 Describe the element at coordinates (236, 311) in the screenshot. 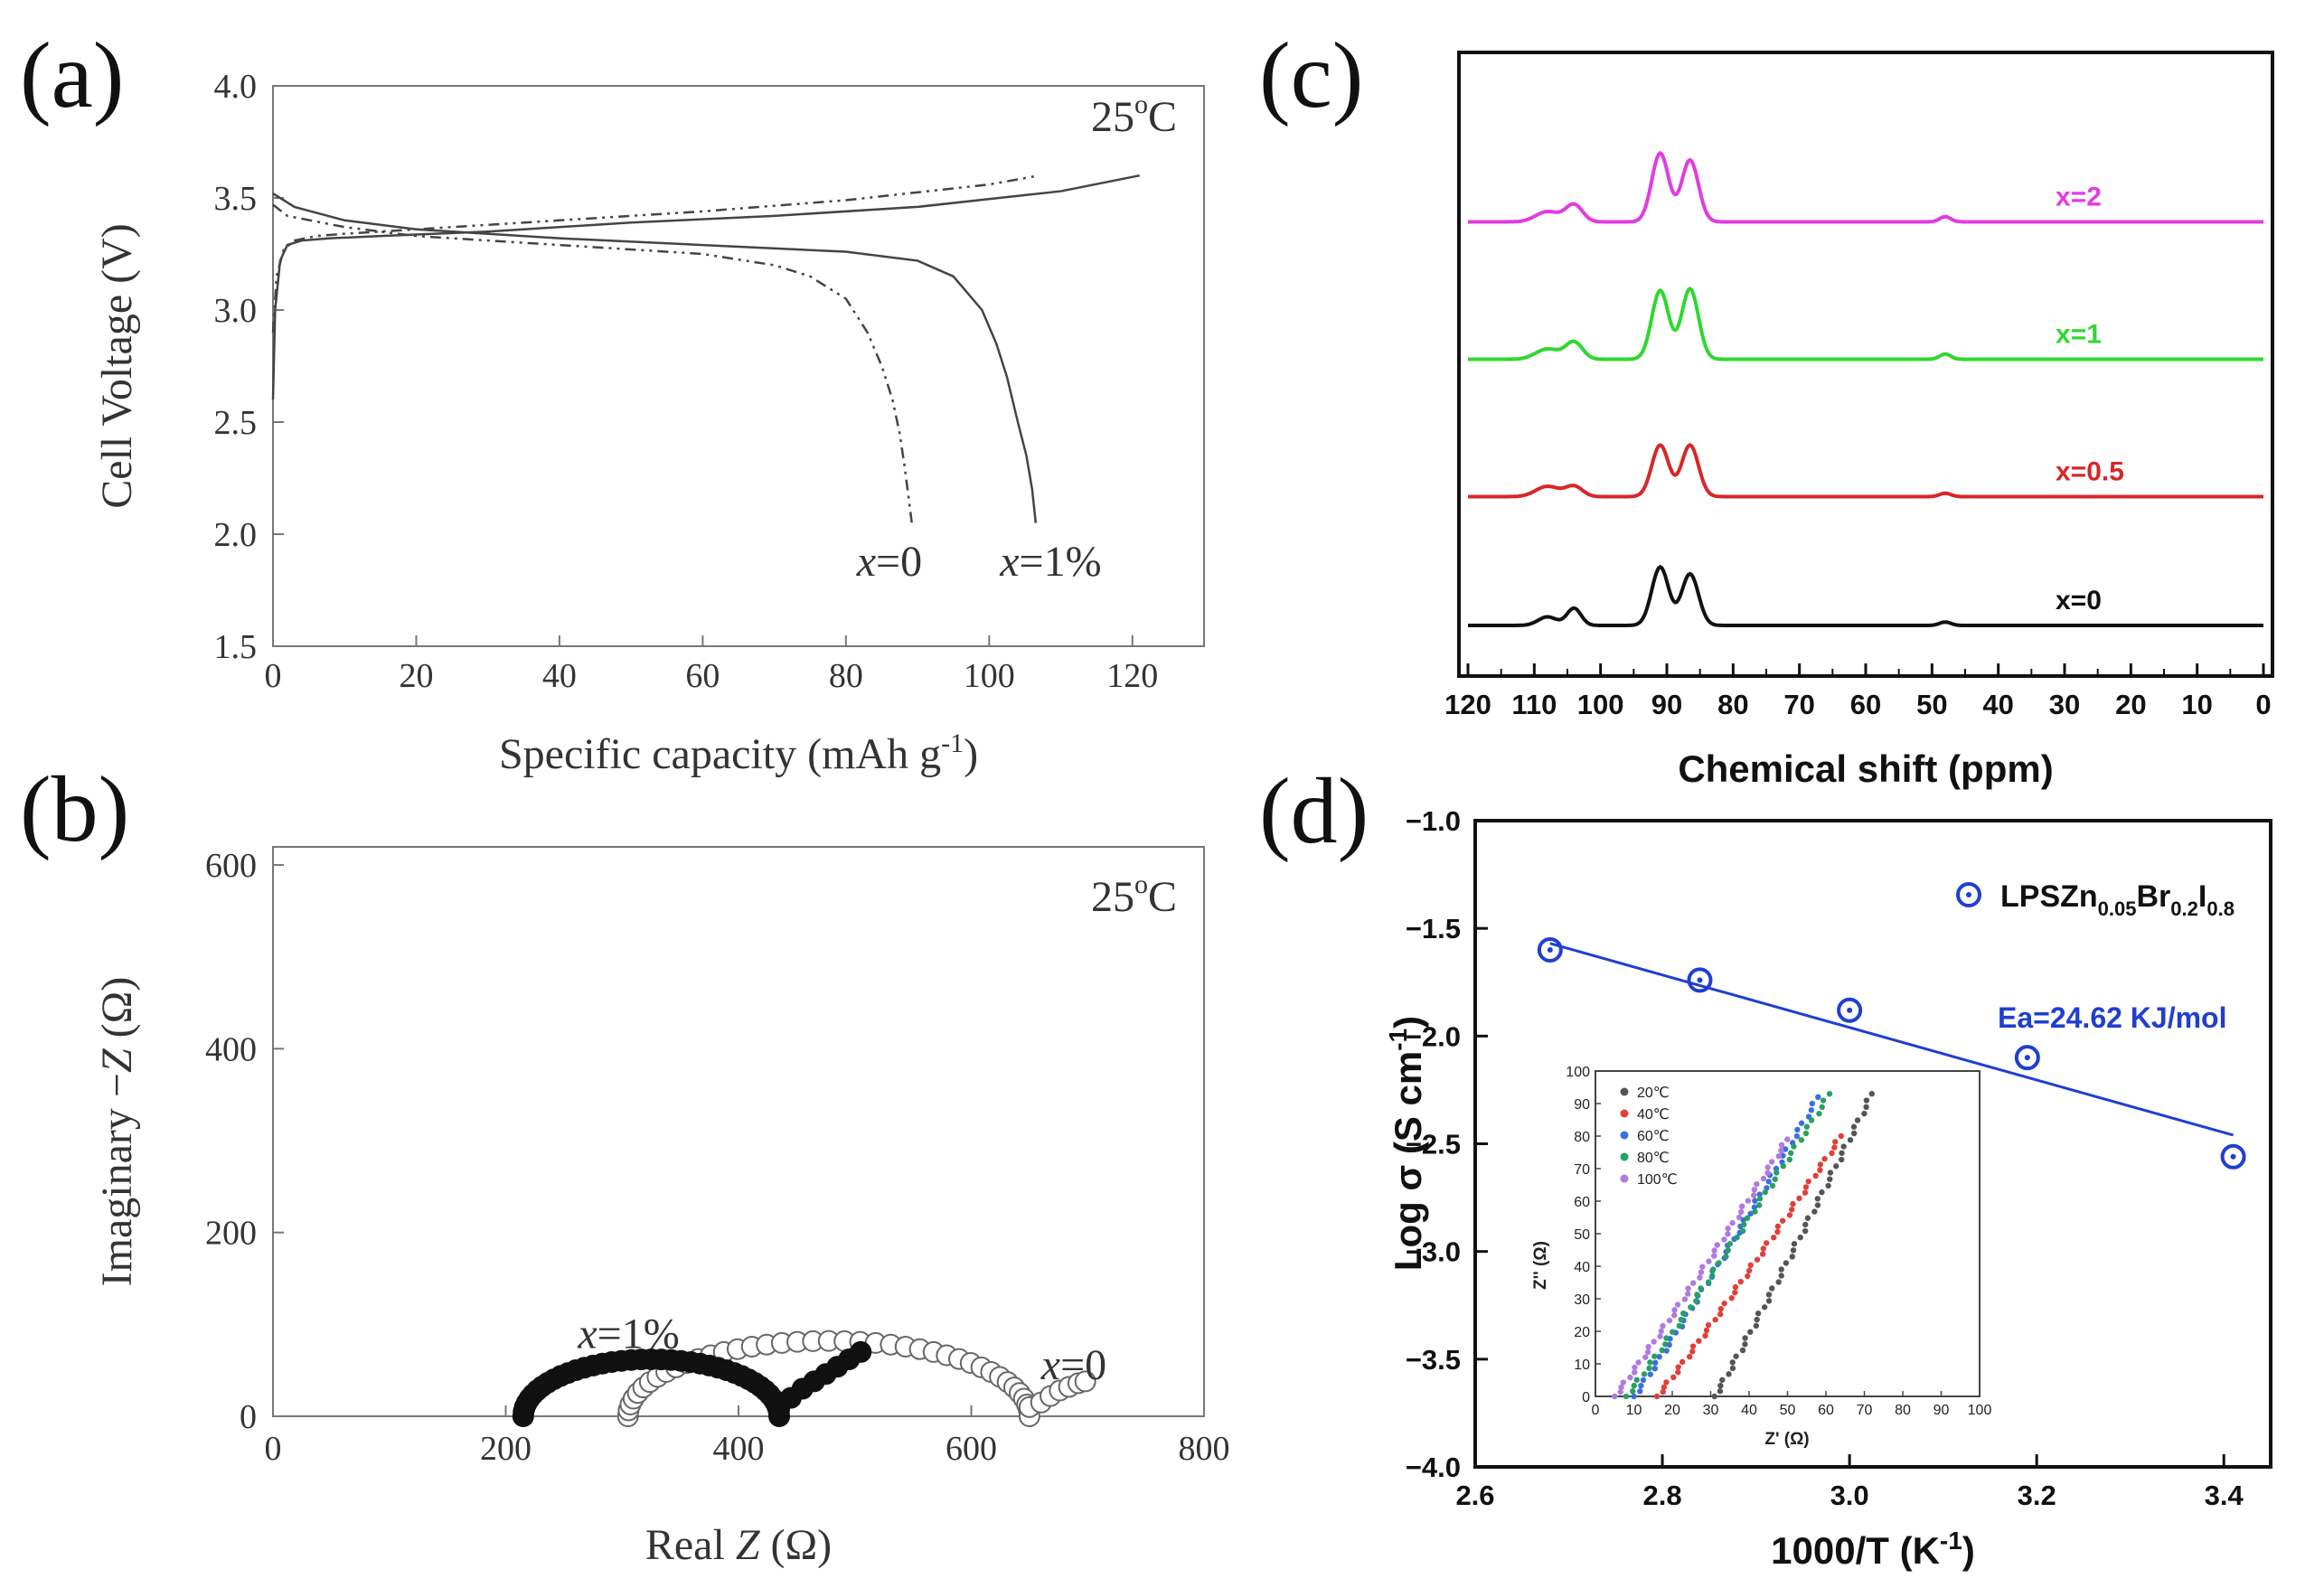

I see `y-tick-label-a: 3.0` at that location.